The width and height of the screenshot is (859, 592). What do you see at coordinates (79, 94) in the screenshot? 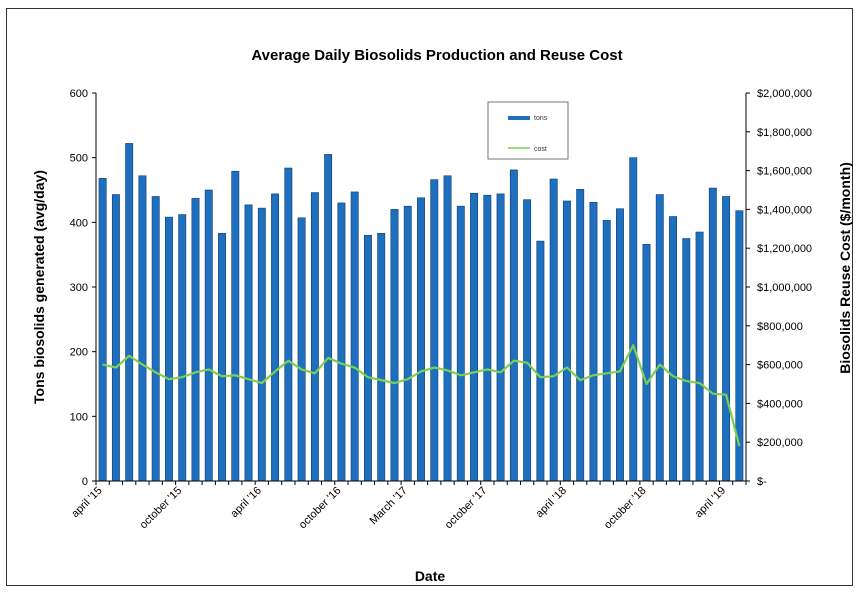
I see `left-tick-label: 600` at bounding box center [79, 94].